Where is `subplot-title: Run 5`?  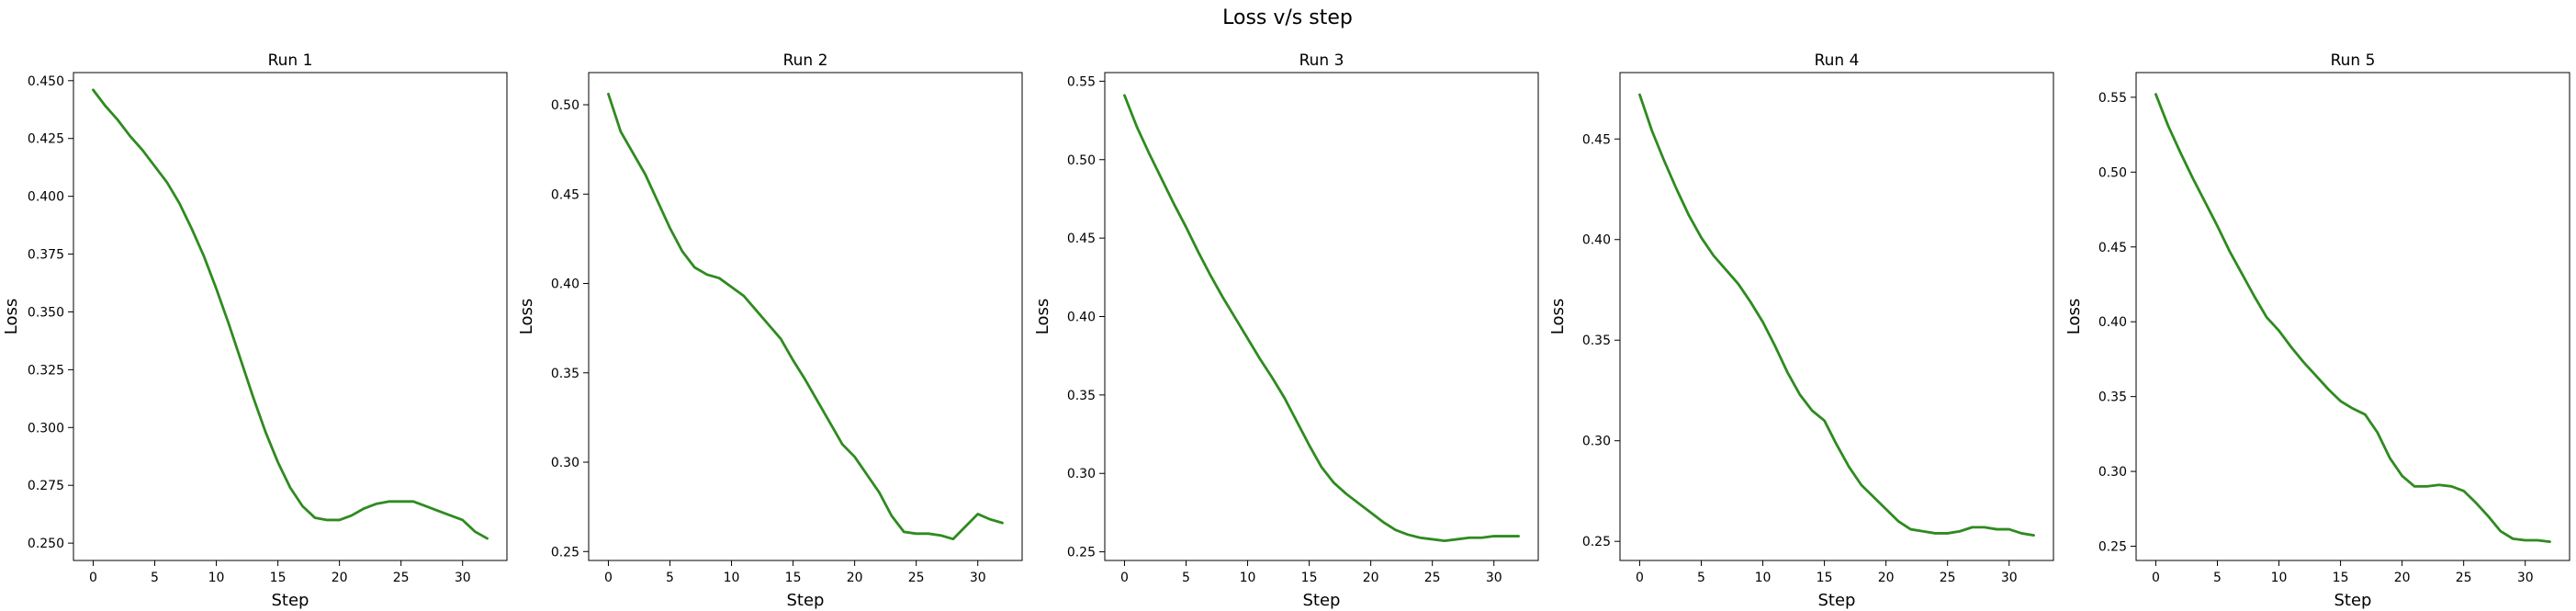
subplot-title: Run 5 is located at coordinates (2353, 60).